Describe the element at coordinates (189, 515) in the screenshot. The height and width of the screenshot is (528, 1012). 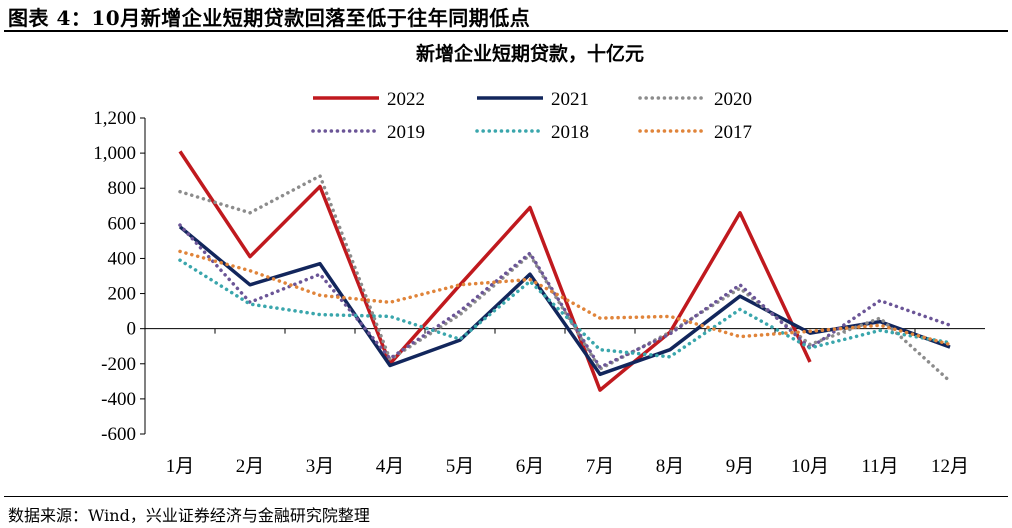
I see `source-note: 数据来源：Wind，兴业证券经济与金融研究院整理` at that location.